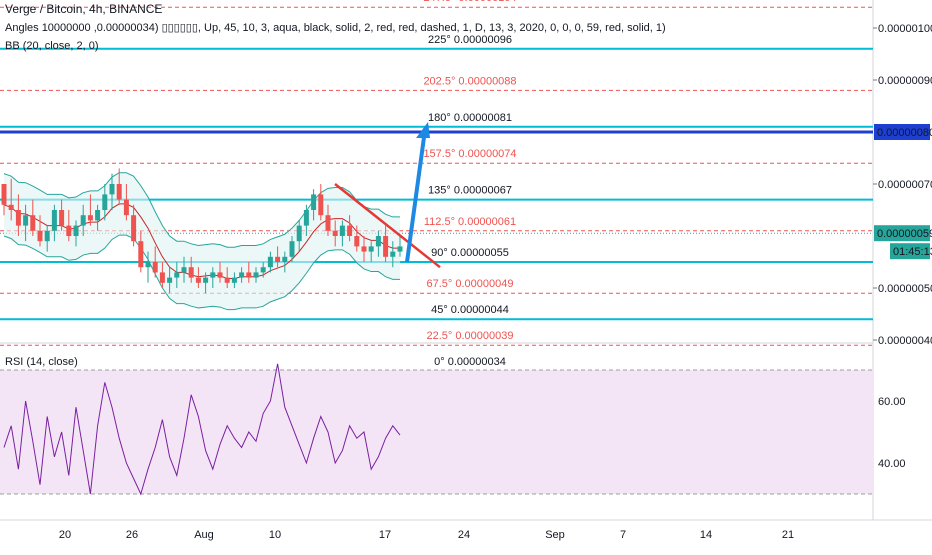  Describe the element at coordinates (905, 341) in the screenshot. I see `price-tick-label: 0.00000040` at that location.